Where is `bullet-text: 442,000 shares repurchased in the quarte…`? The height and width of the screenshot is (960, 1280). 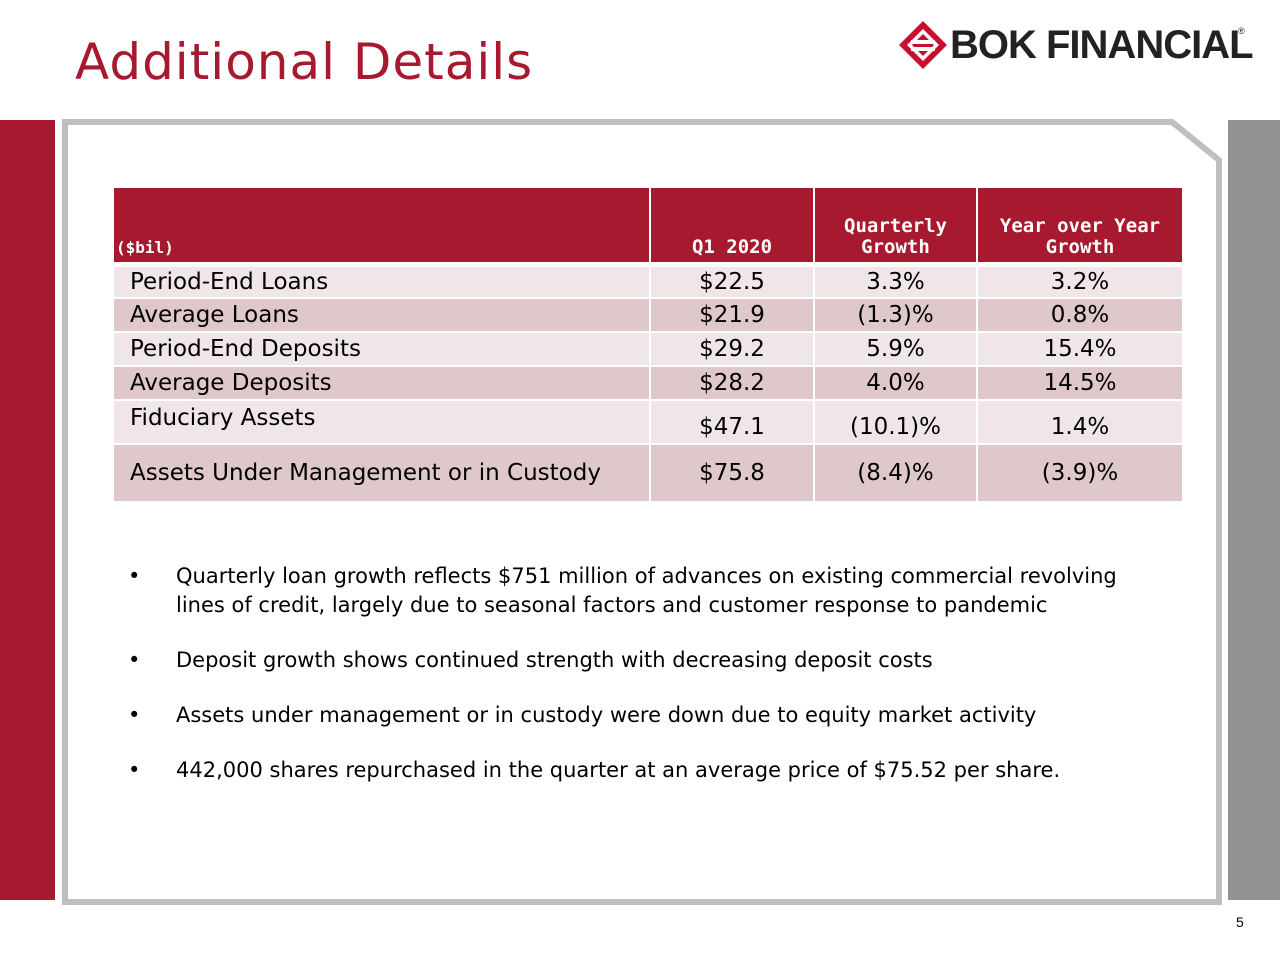 bullet-text: 442,000 shares repurchased in the quarte… is located at coordinates (618, 770).